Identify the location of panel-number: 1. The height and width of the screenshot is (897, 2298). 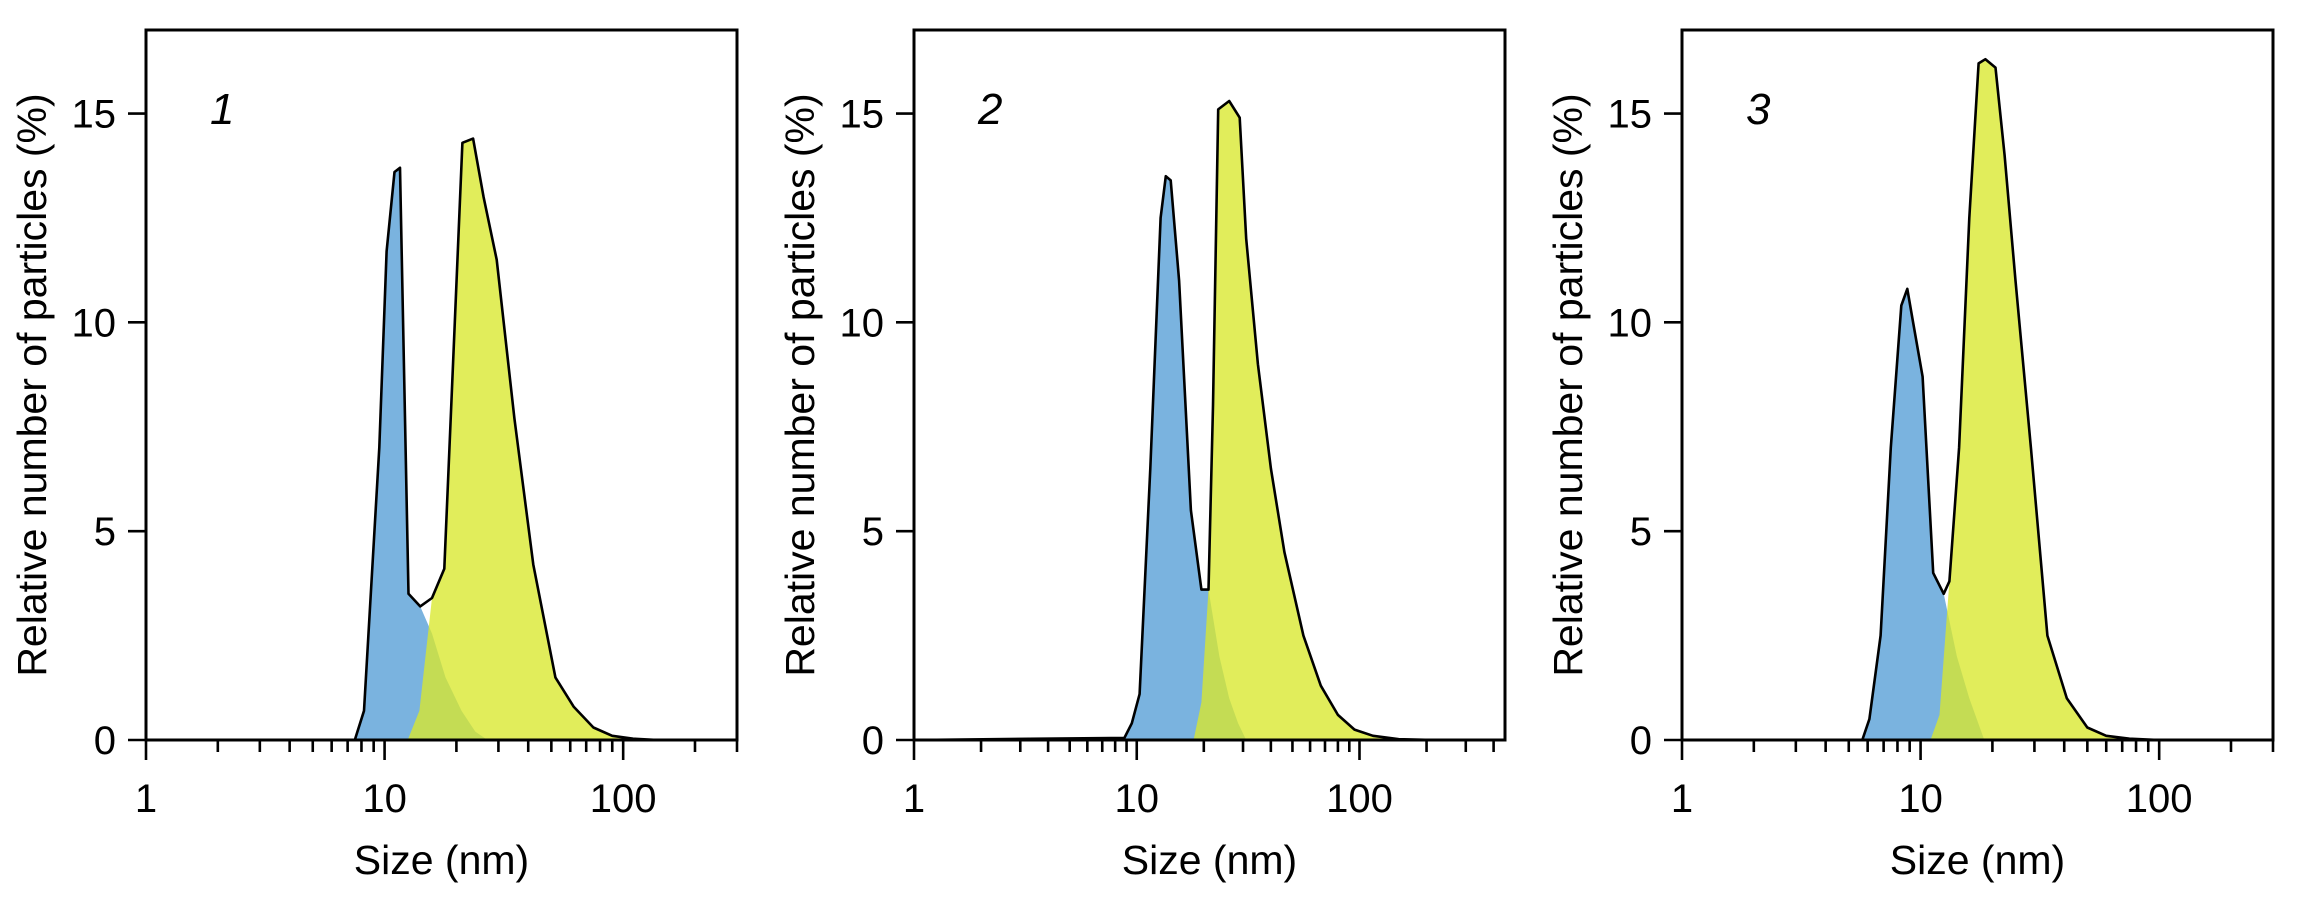
(222, 109).